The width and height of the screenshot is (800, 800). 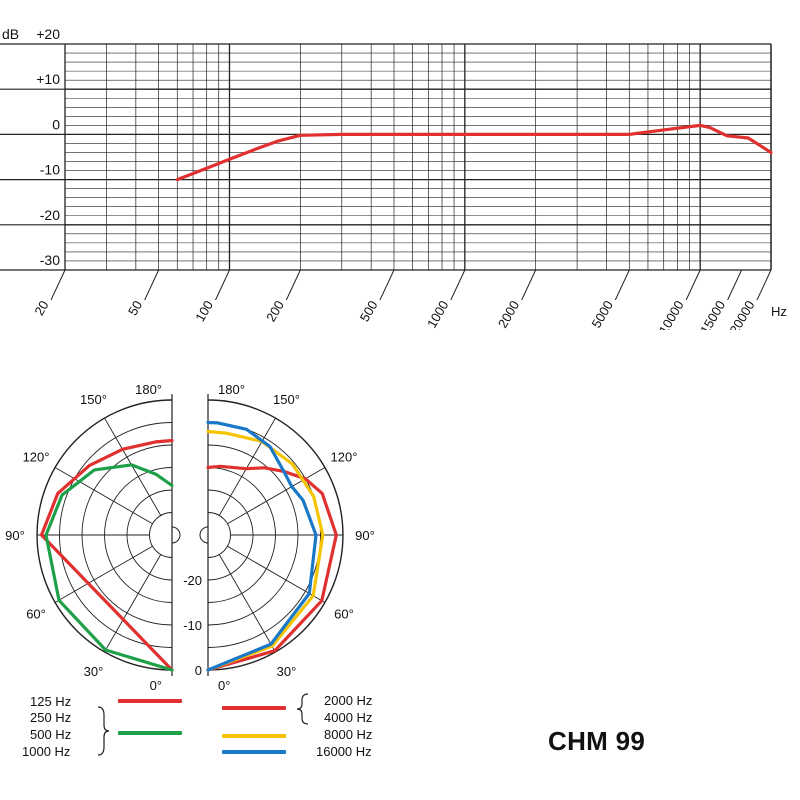 I want to click on legend-brace-left, so click(x=103, y=731).